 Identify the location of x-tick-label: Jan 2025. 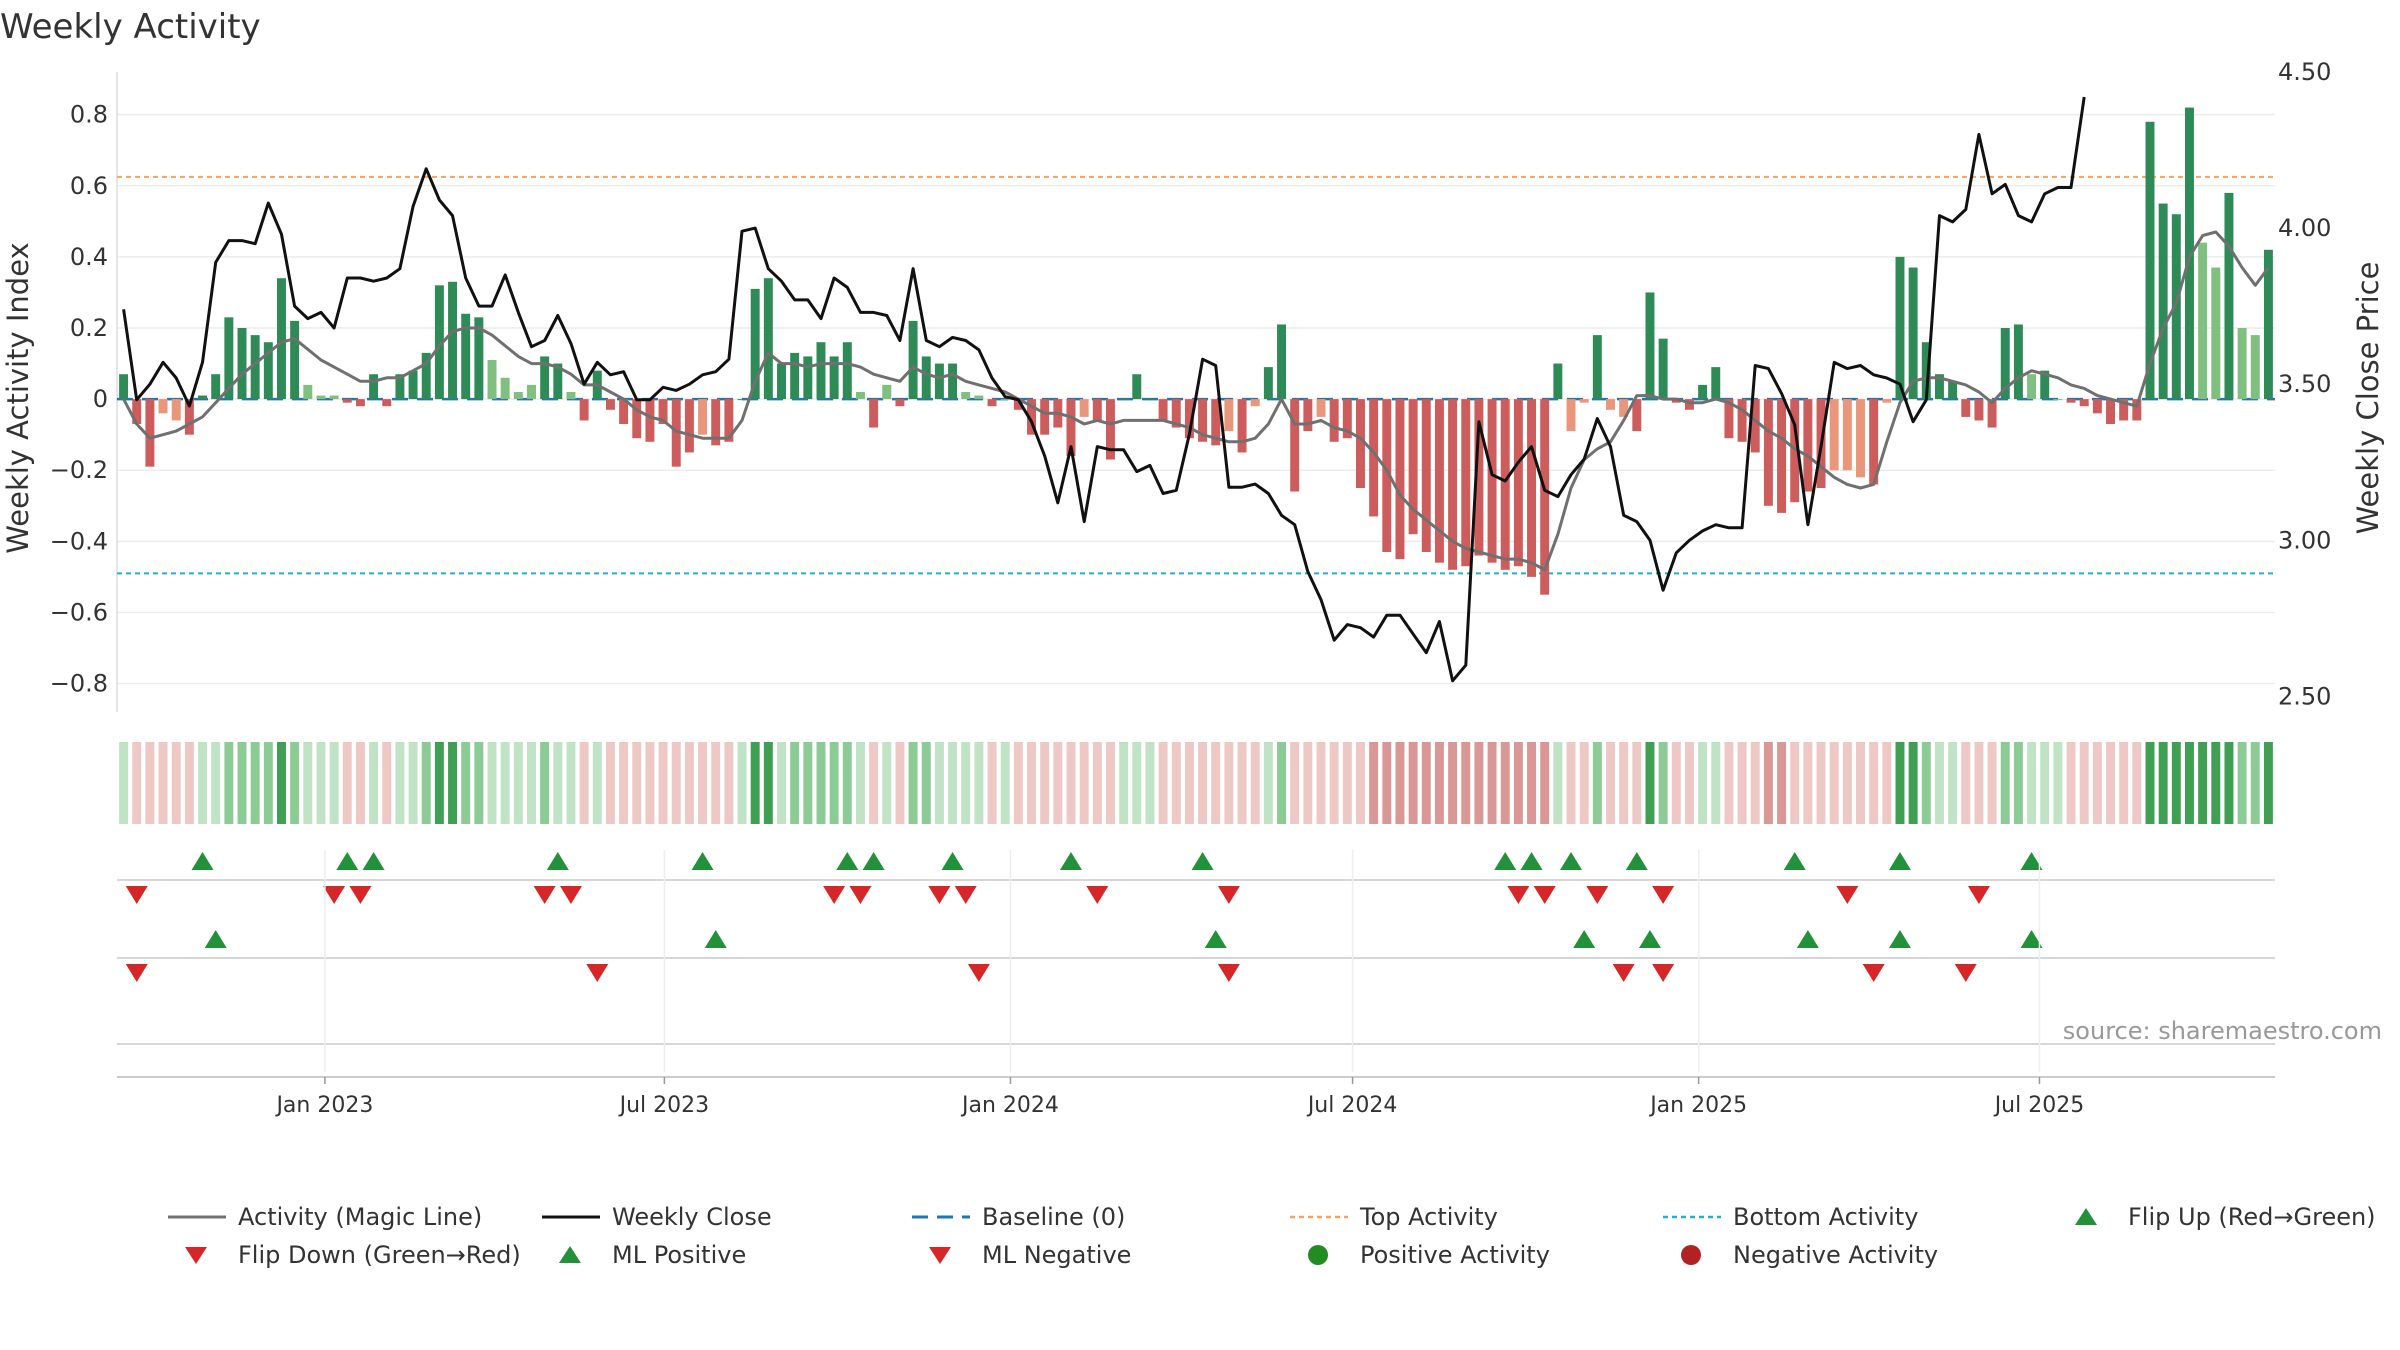
(1697, 1105).